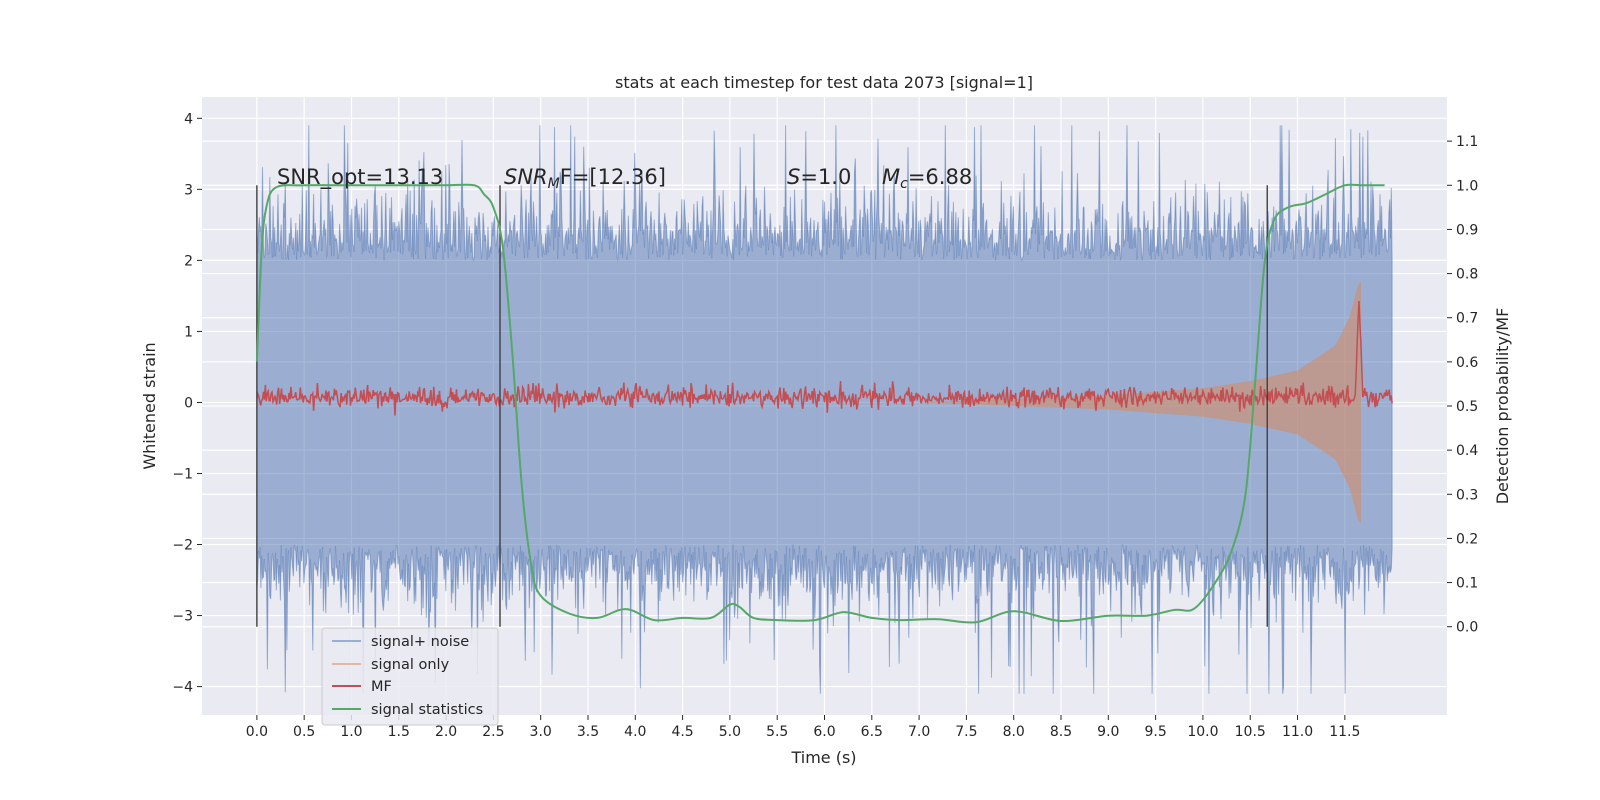 The image size is (1600, 800). I want to click on x-tick-label: 3.5, so click(588, 732).